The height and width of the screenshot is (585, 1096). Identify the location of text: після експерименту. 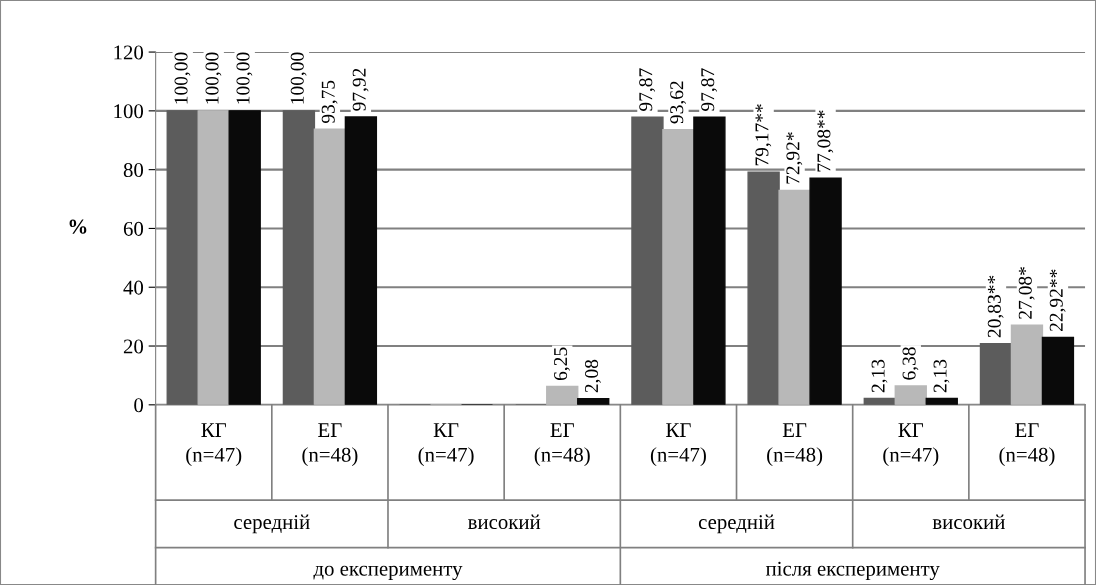
(852, 571).